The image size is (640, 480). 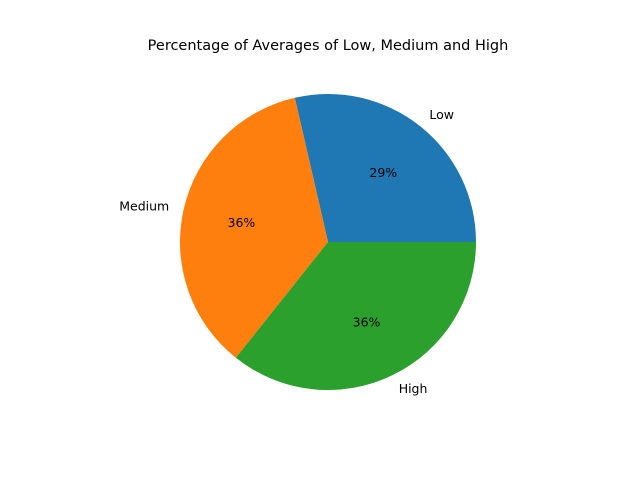 I want to click on slice-percent-low: 29%, so click(x=383, y=172).